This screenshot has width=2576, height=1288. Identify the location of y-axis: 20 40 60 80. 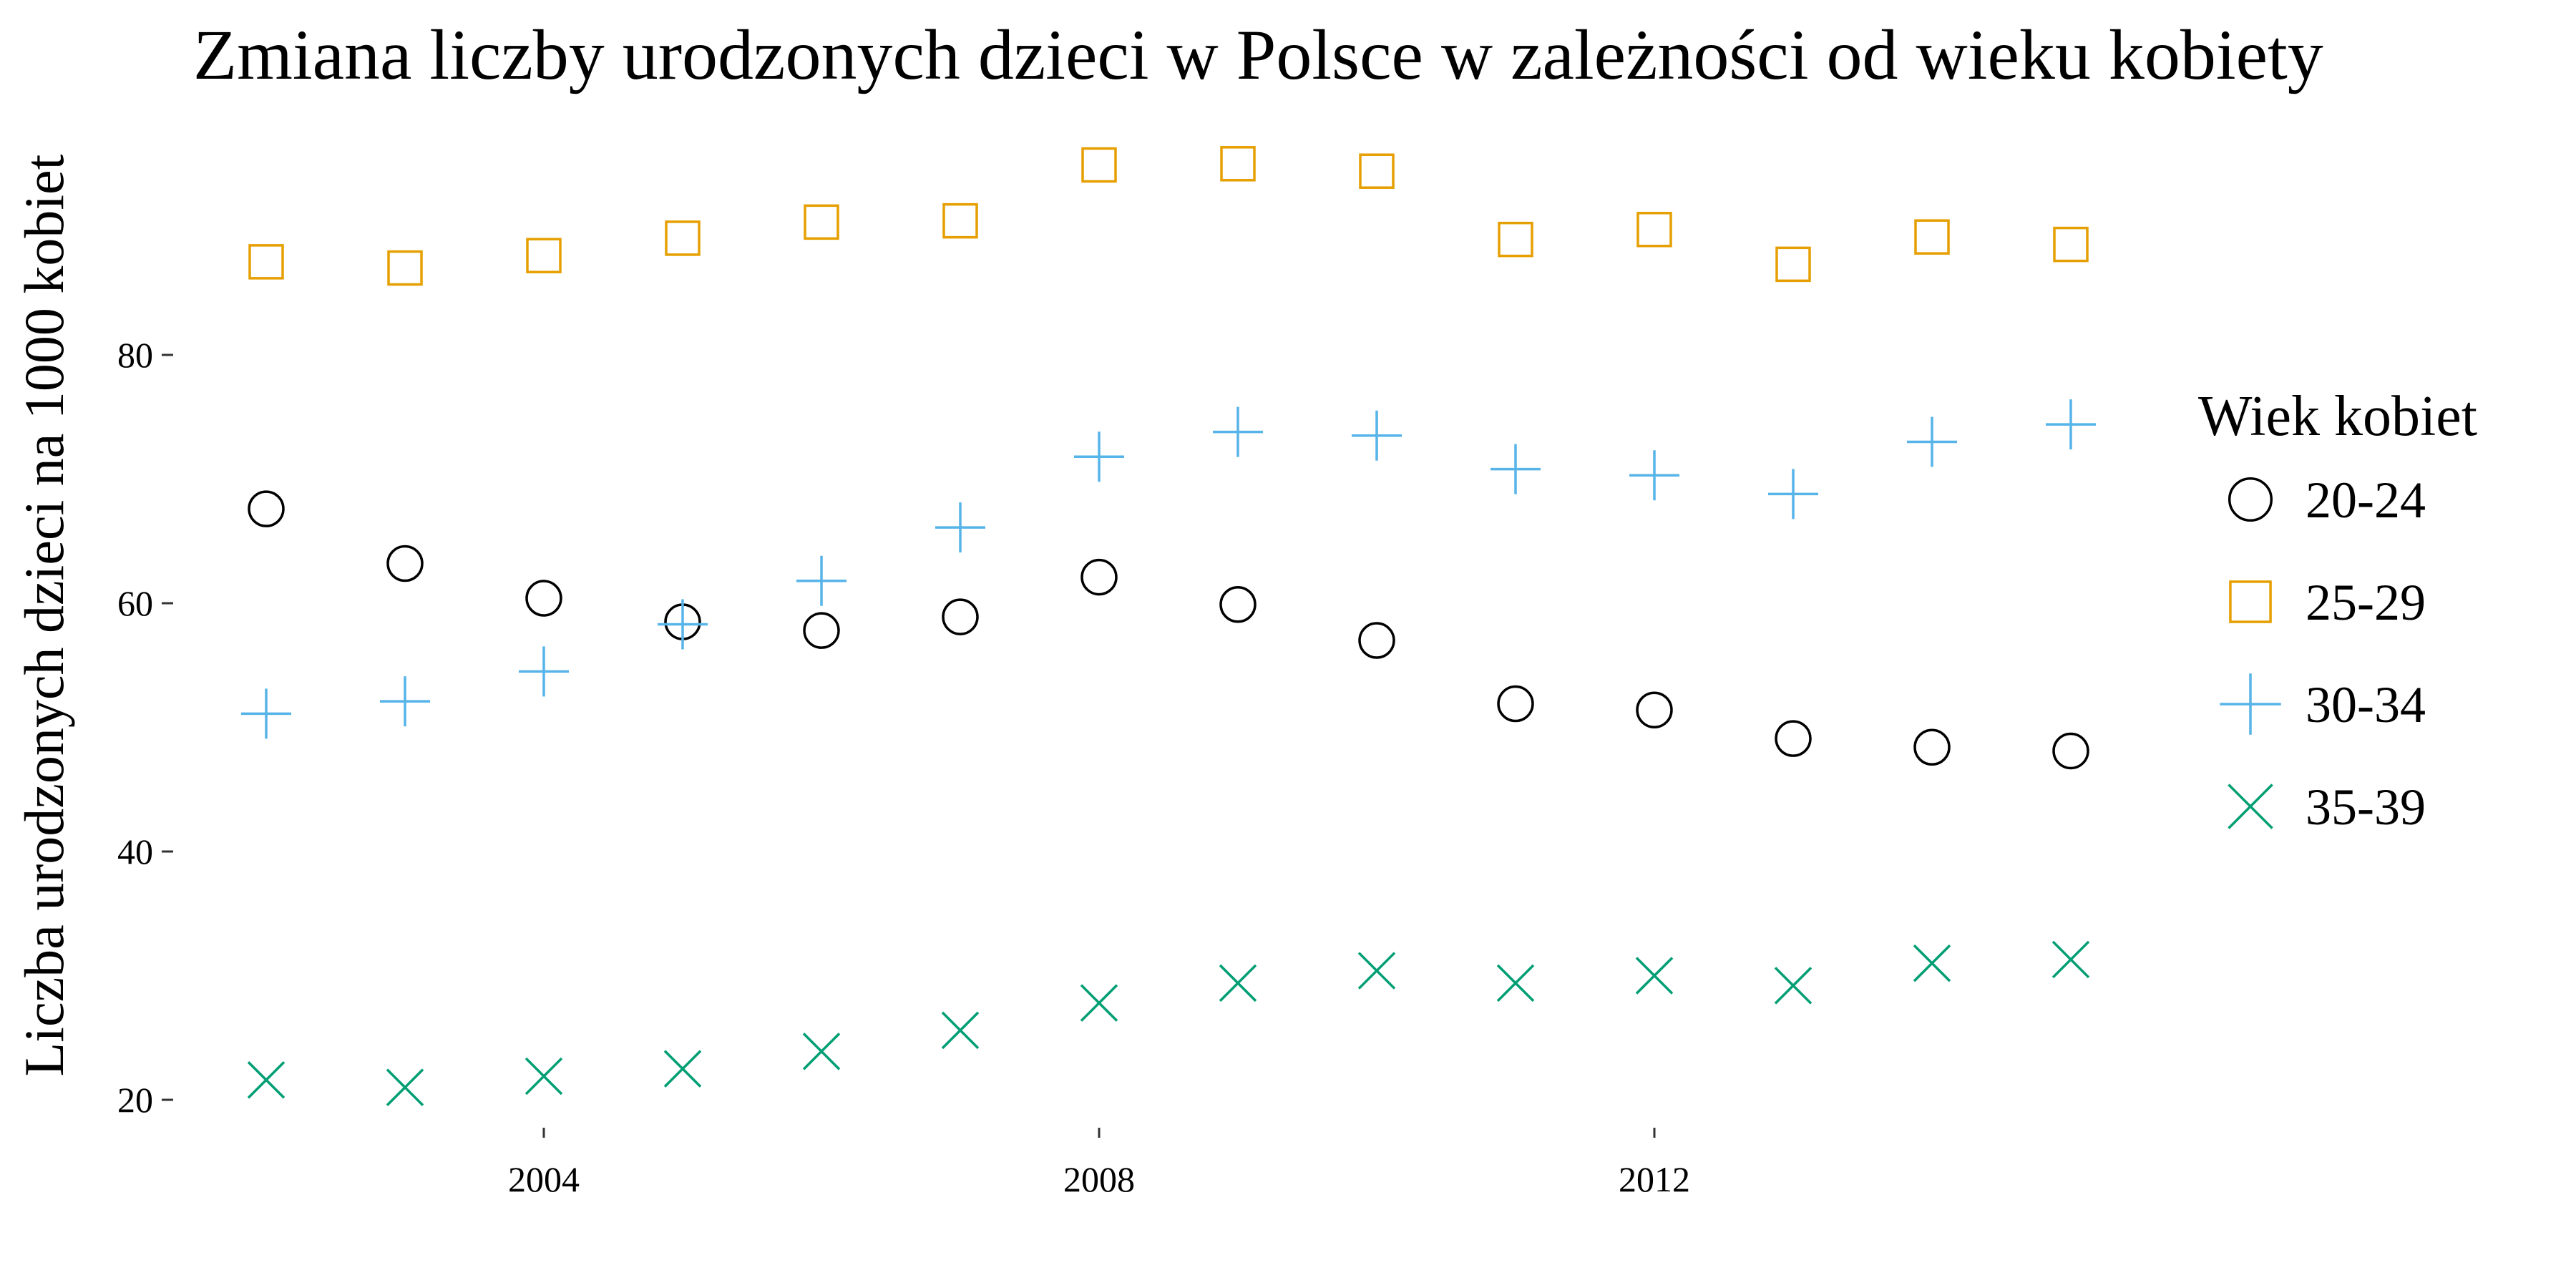
(145, 727).